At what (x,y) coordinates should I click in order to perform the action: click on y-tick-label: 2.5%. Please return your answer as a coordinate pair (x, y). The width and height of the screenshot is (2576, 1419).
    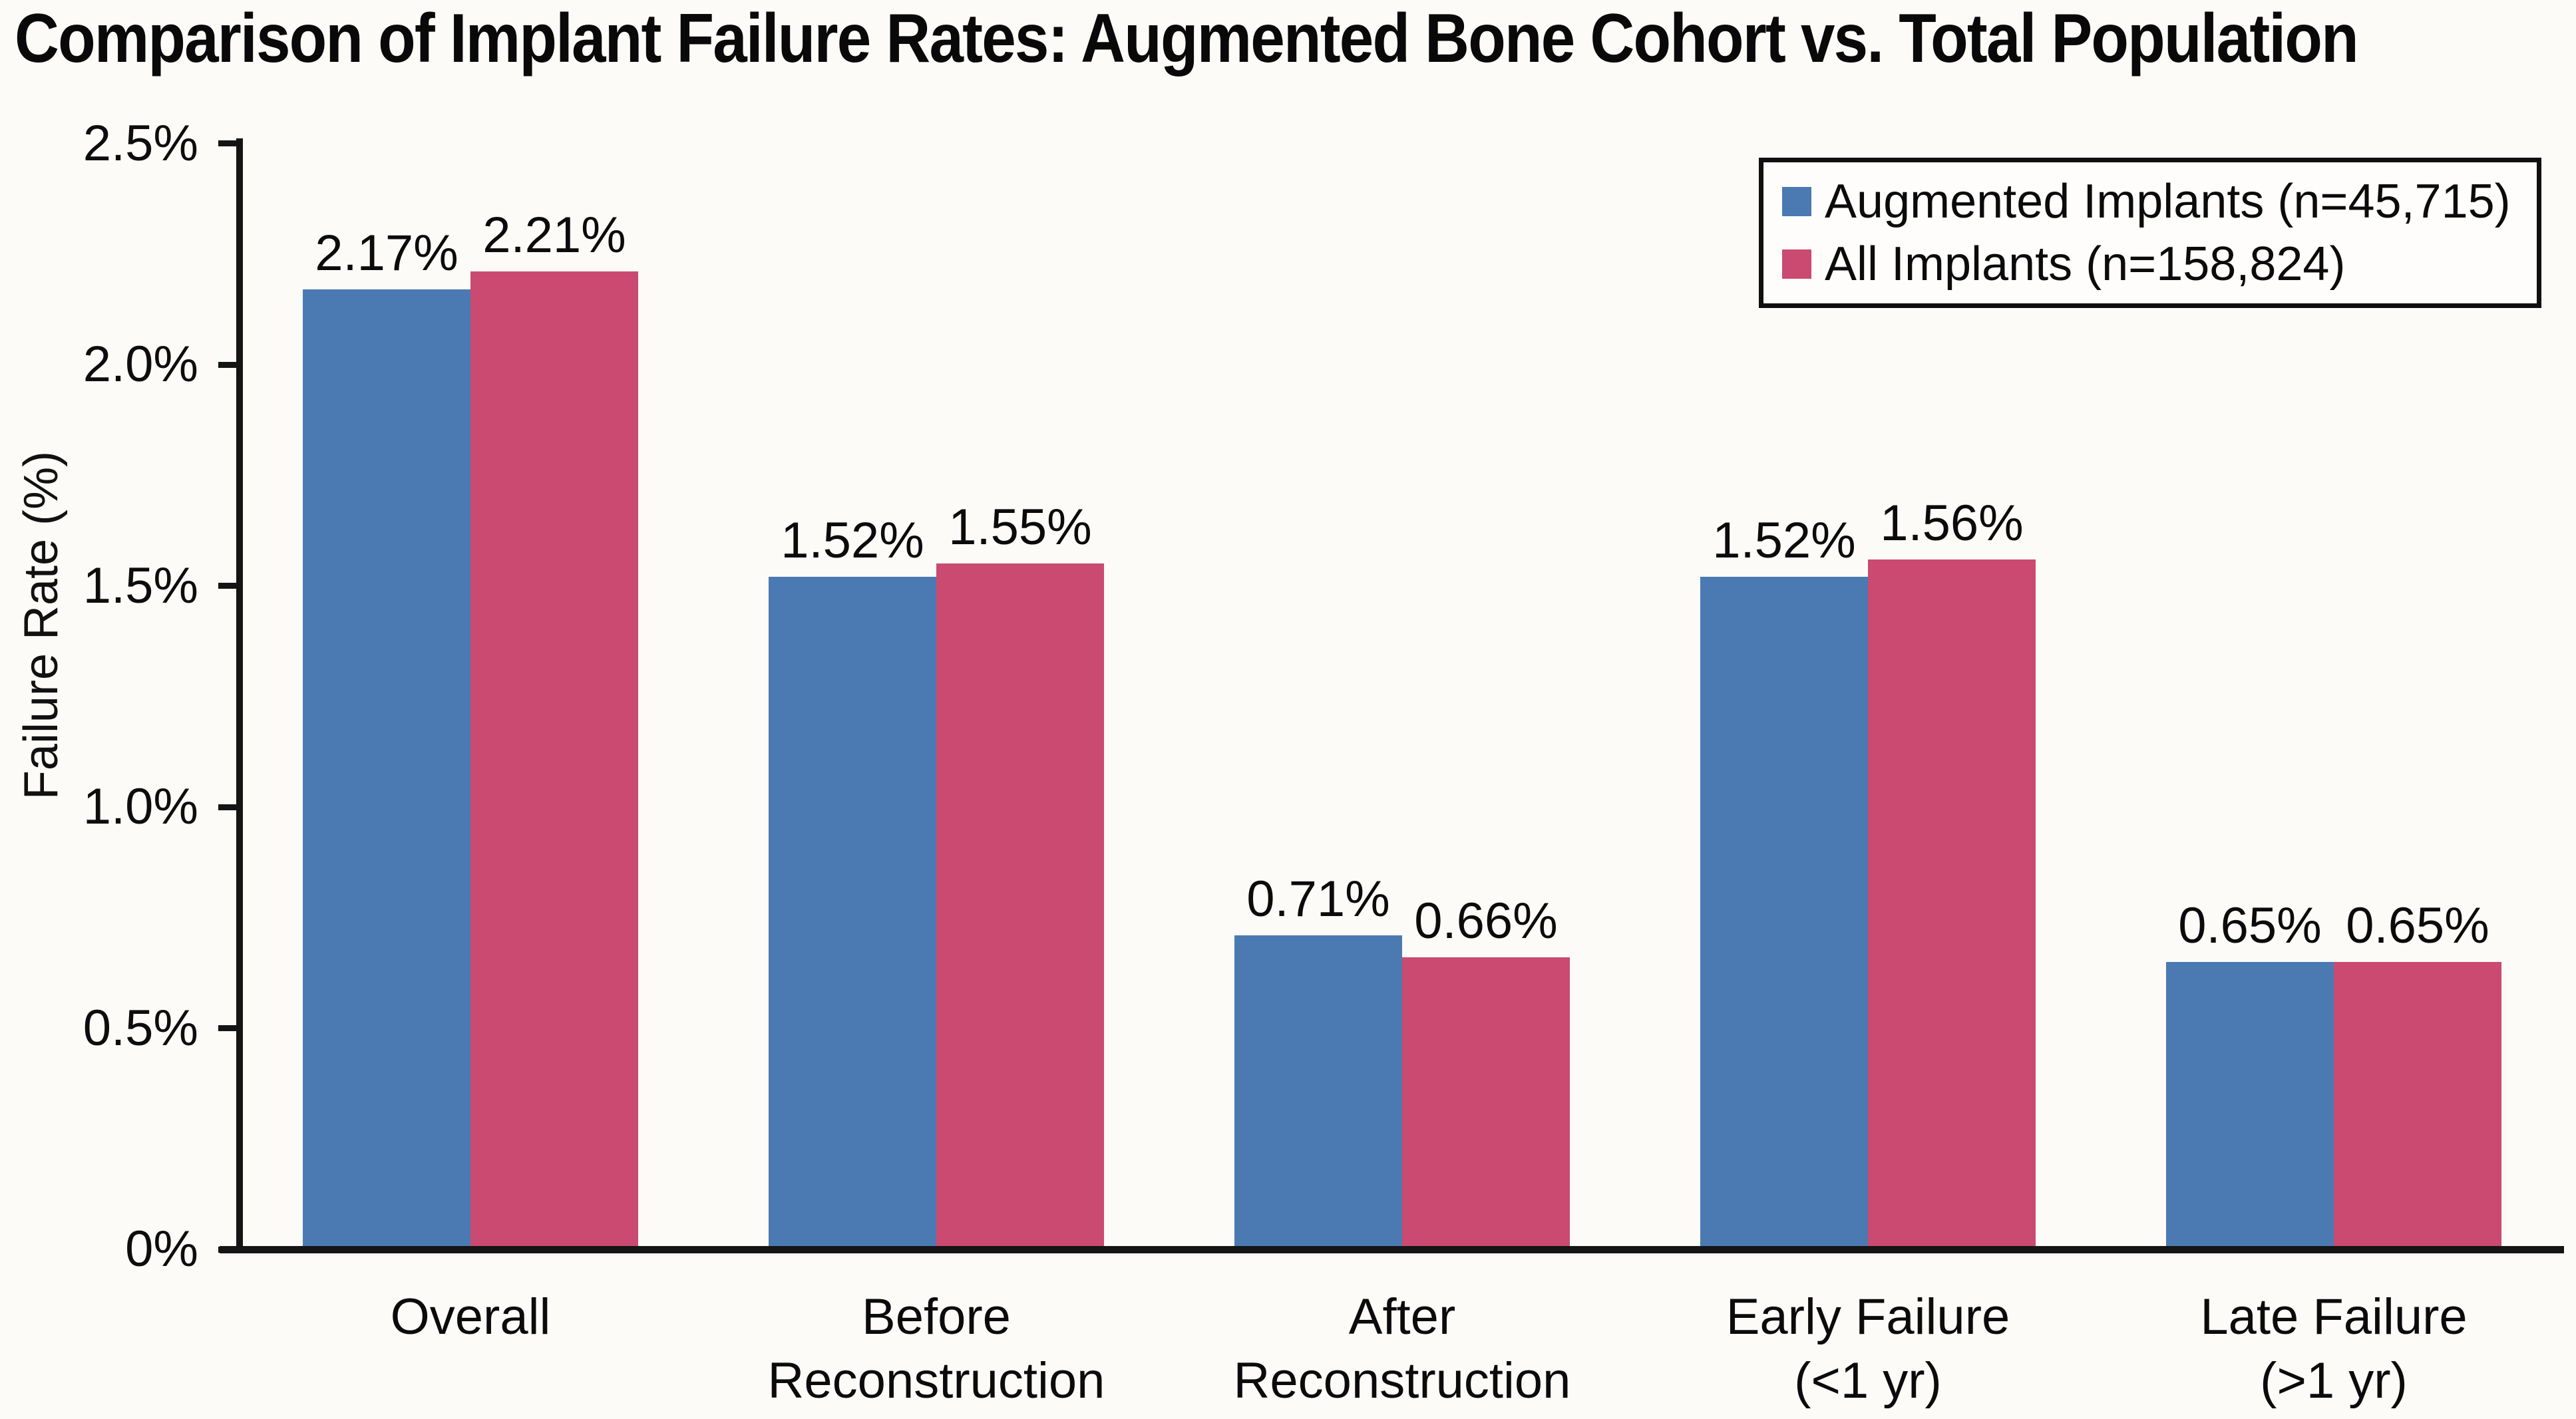
    Looking at the image, I should click on (140, 143).